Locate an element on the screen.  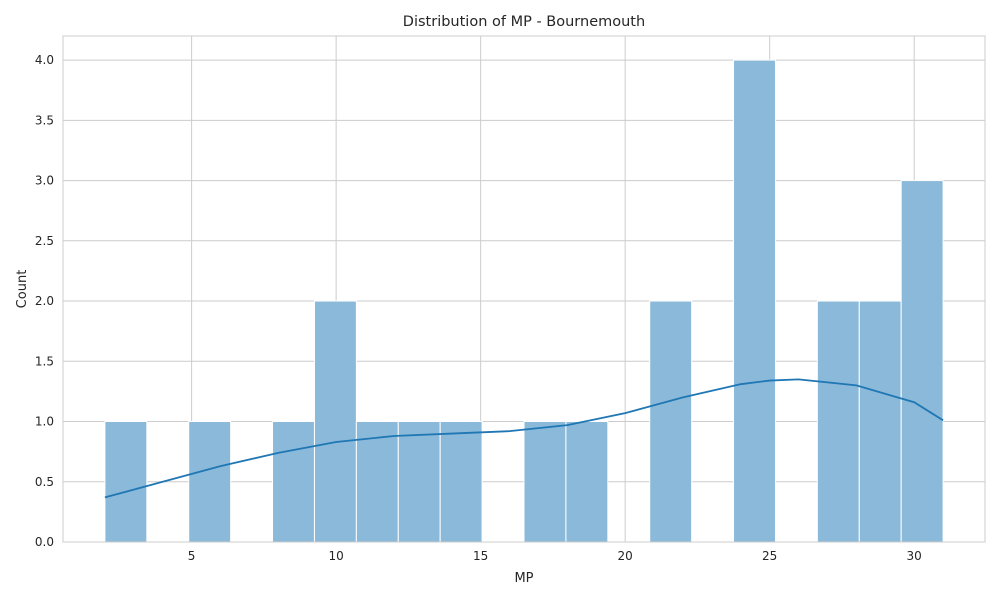
x-tick-label: 25 is located at coordinates (769, 556).